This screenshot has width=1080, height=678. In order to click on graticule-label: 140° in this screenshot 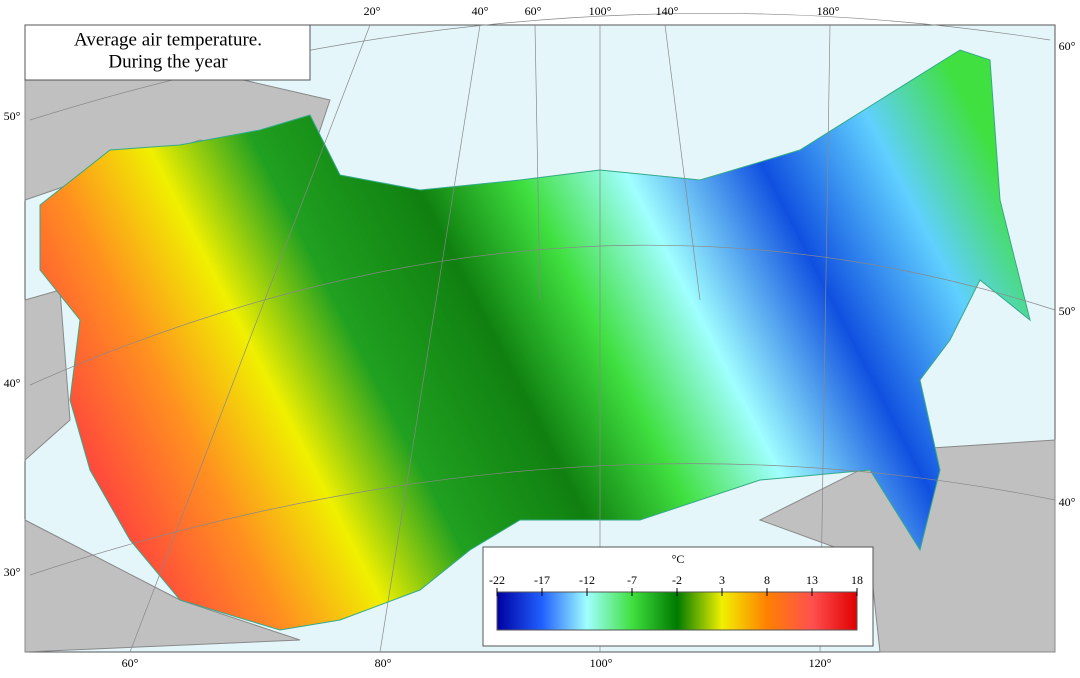, I will do `click(667, 11)`.